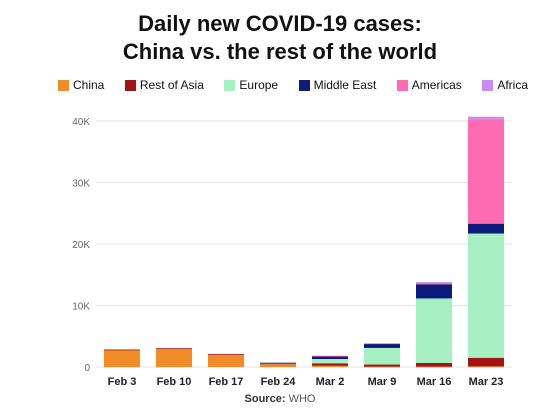  What do you see at coordinates (302, 399) in the screenshot?
I see `source-value: WHO` at bounding box center [302, 399].